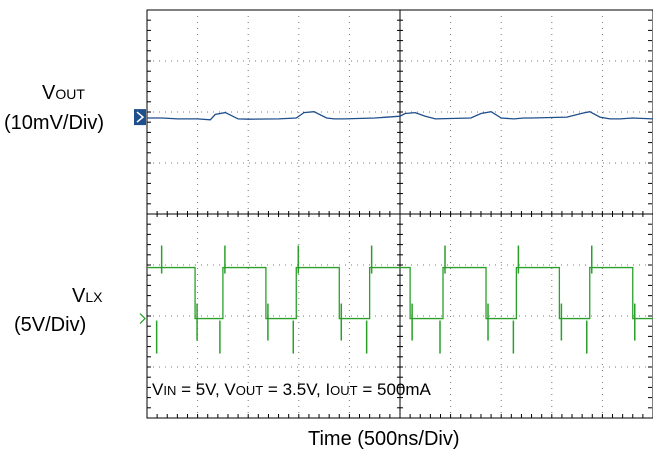  What do you see at coordinates (54, 123) in the screenshot?
I see `channel1-scale: (10mV/Div)` at bounding box center [54, 123].